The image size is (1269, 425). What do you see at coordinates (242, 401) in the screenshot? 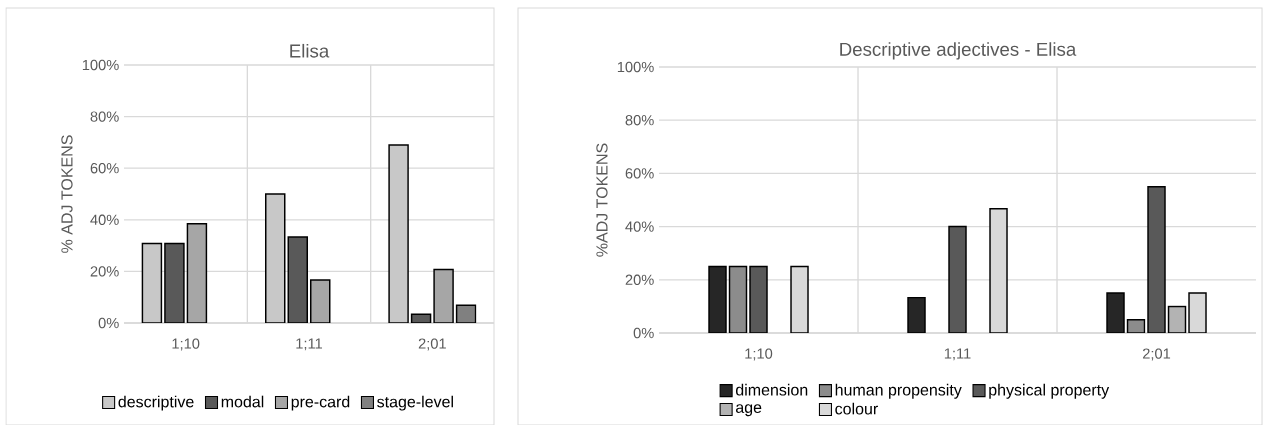
I see `legend-label: modal` at bounding box center [242, 401].